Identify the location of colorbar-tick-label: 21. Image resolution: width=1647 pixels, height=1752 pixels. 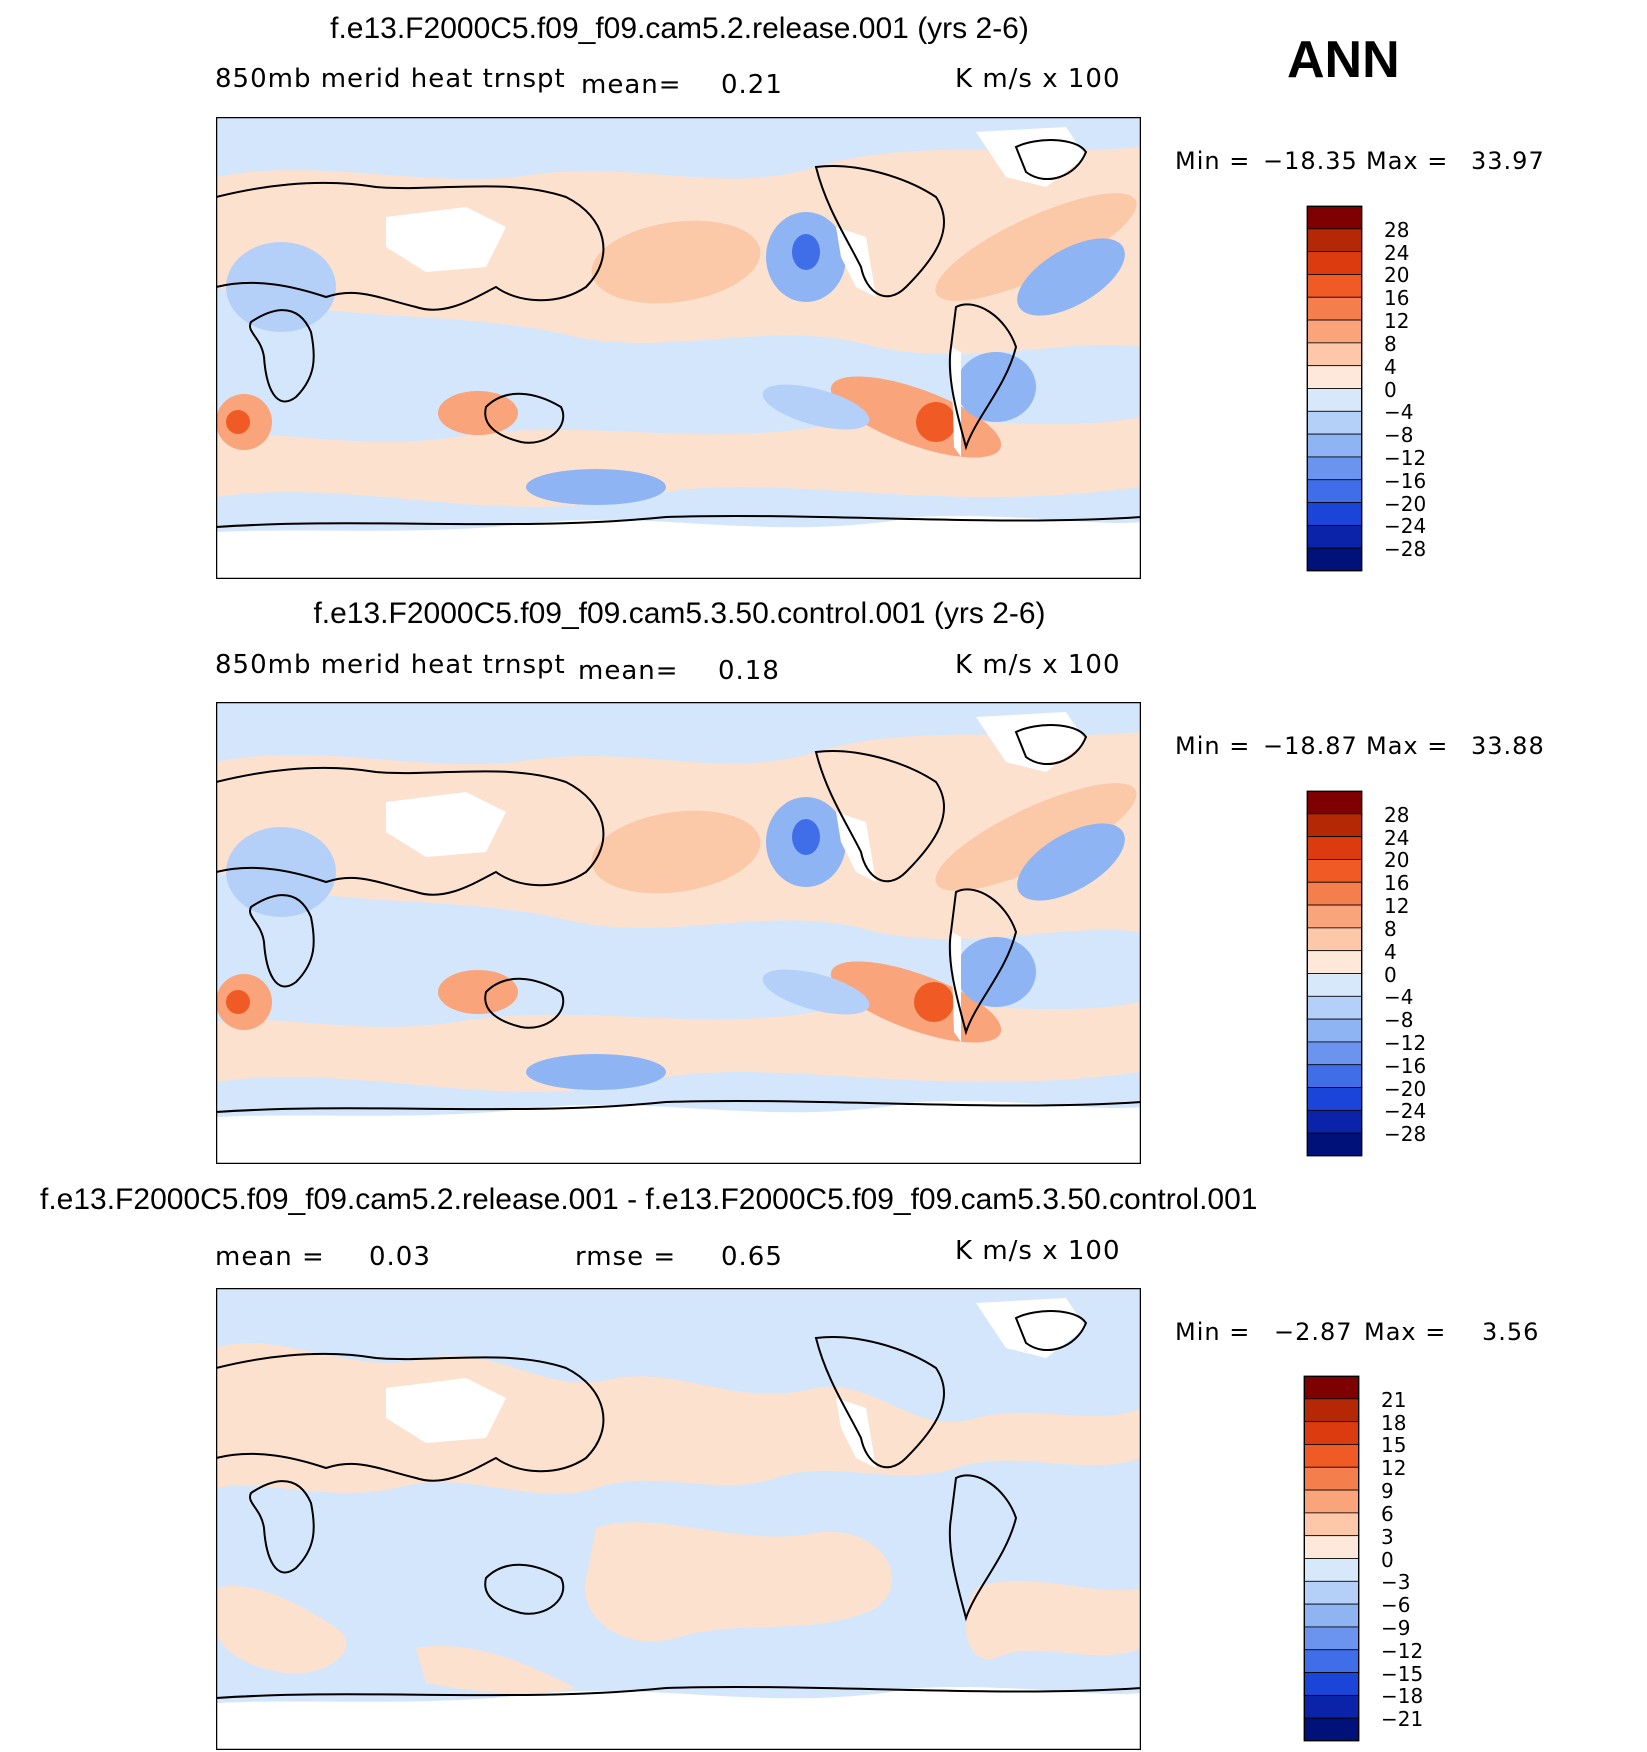
(1394, 1399).